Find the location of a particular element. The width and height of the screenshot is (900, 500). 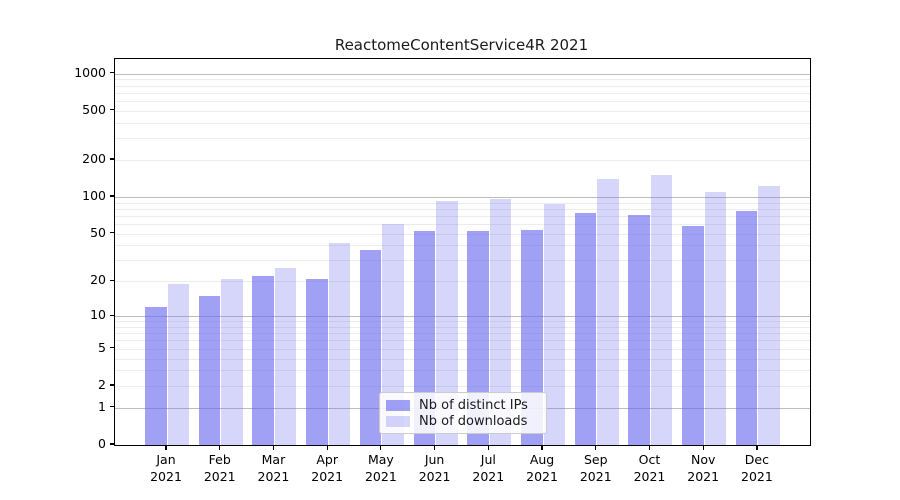

y-tick-label: 5 is located at coordinates (102, 347).